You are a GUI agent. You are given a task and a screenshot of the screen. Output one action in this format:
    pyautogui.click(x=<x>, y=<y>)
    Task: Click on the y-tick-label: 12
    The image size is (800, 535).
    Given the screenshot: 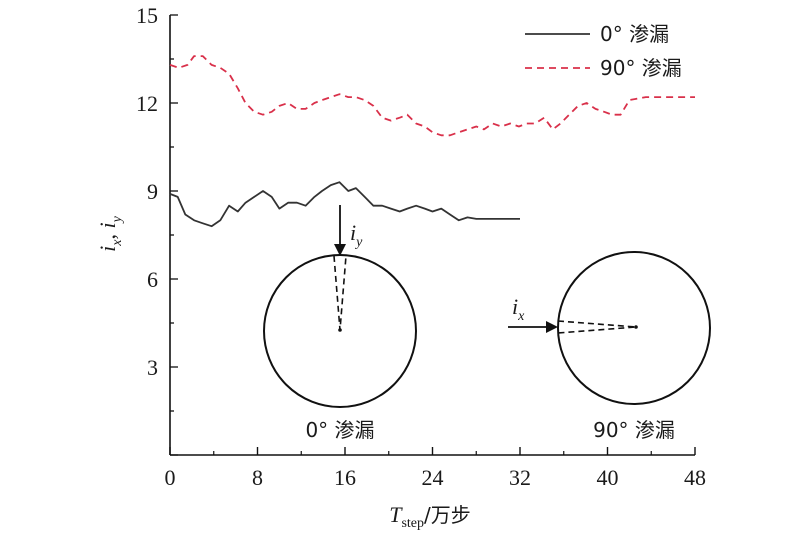 What is the action you would take?
    pyautogui.click(x=147, y=103)
    